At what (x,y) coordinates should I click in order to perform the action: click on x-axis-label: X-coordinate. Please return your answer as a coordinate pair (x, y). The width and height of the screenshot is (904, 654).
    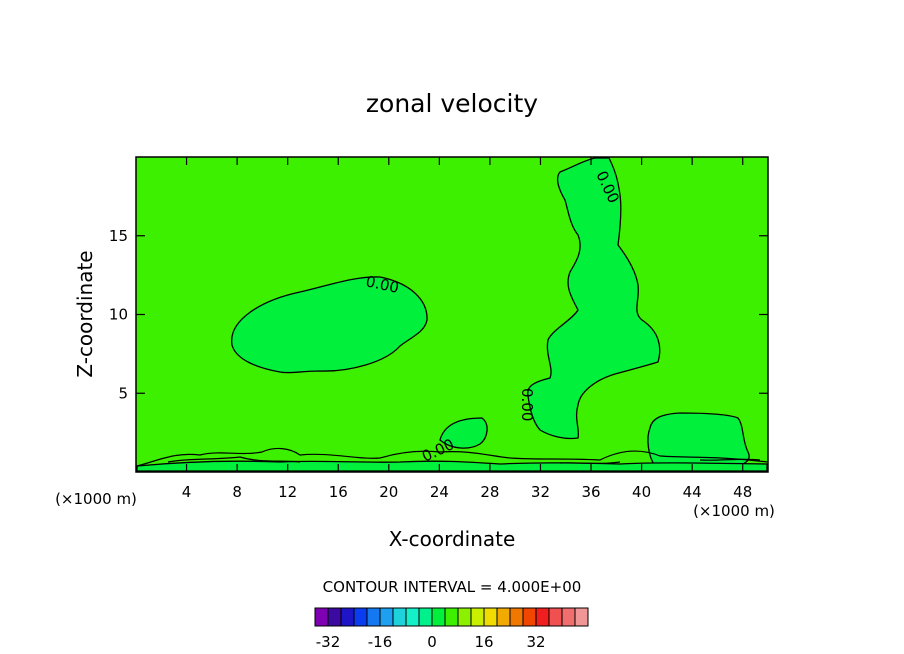
    Looking at the image, I should click on (452, 539).